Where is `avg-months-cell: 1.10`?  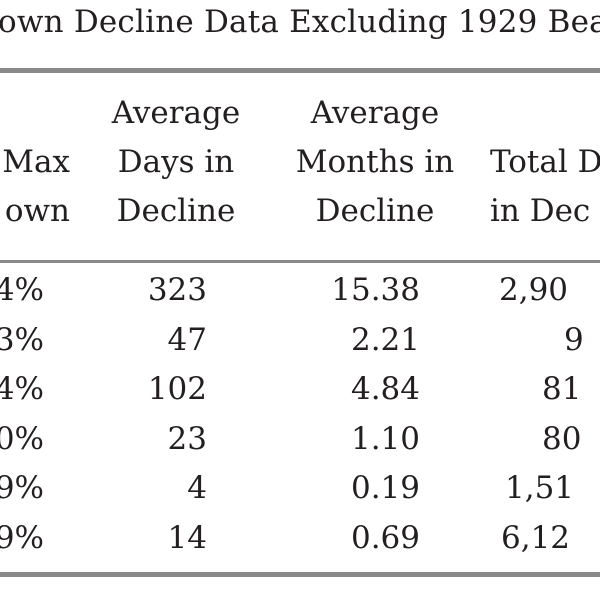
avg-months-cell: 1.10 is located at coordinates (385, 438).